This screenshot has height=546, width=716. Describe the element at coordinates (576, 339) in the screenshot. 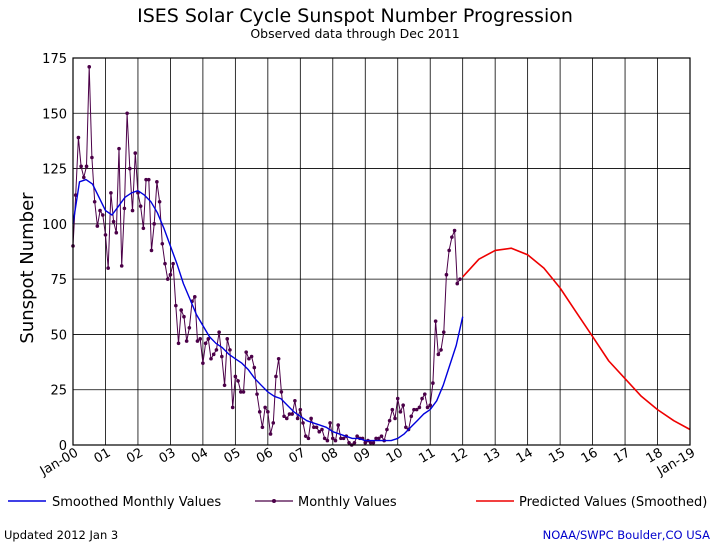

I see `series-predicted-line` at that location.